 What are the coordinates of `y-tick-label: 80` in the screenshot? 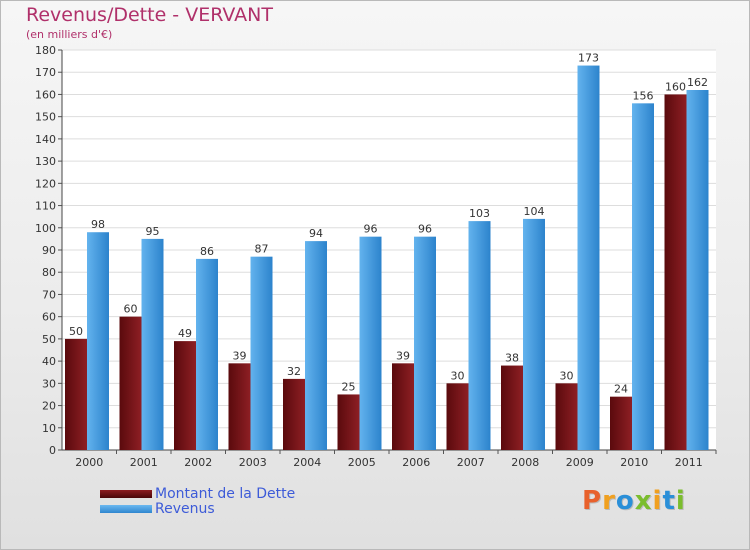 It's located at (49, 272).